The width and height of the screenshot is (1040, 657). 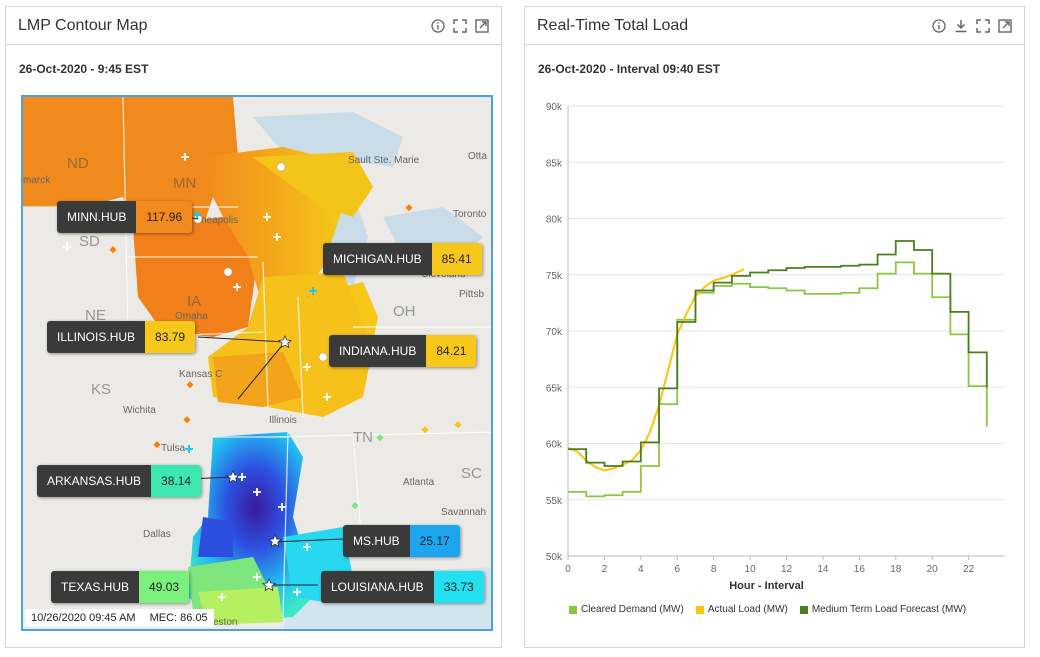 I want to click on y-tick-label: 70k, so click(x=554, y=332).